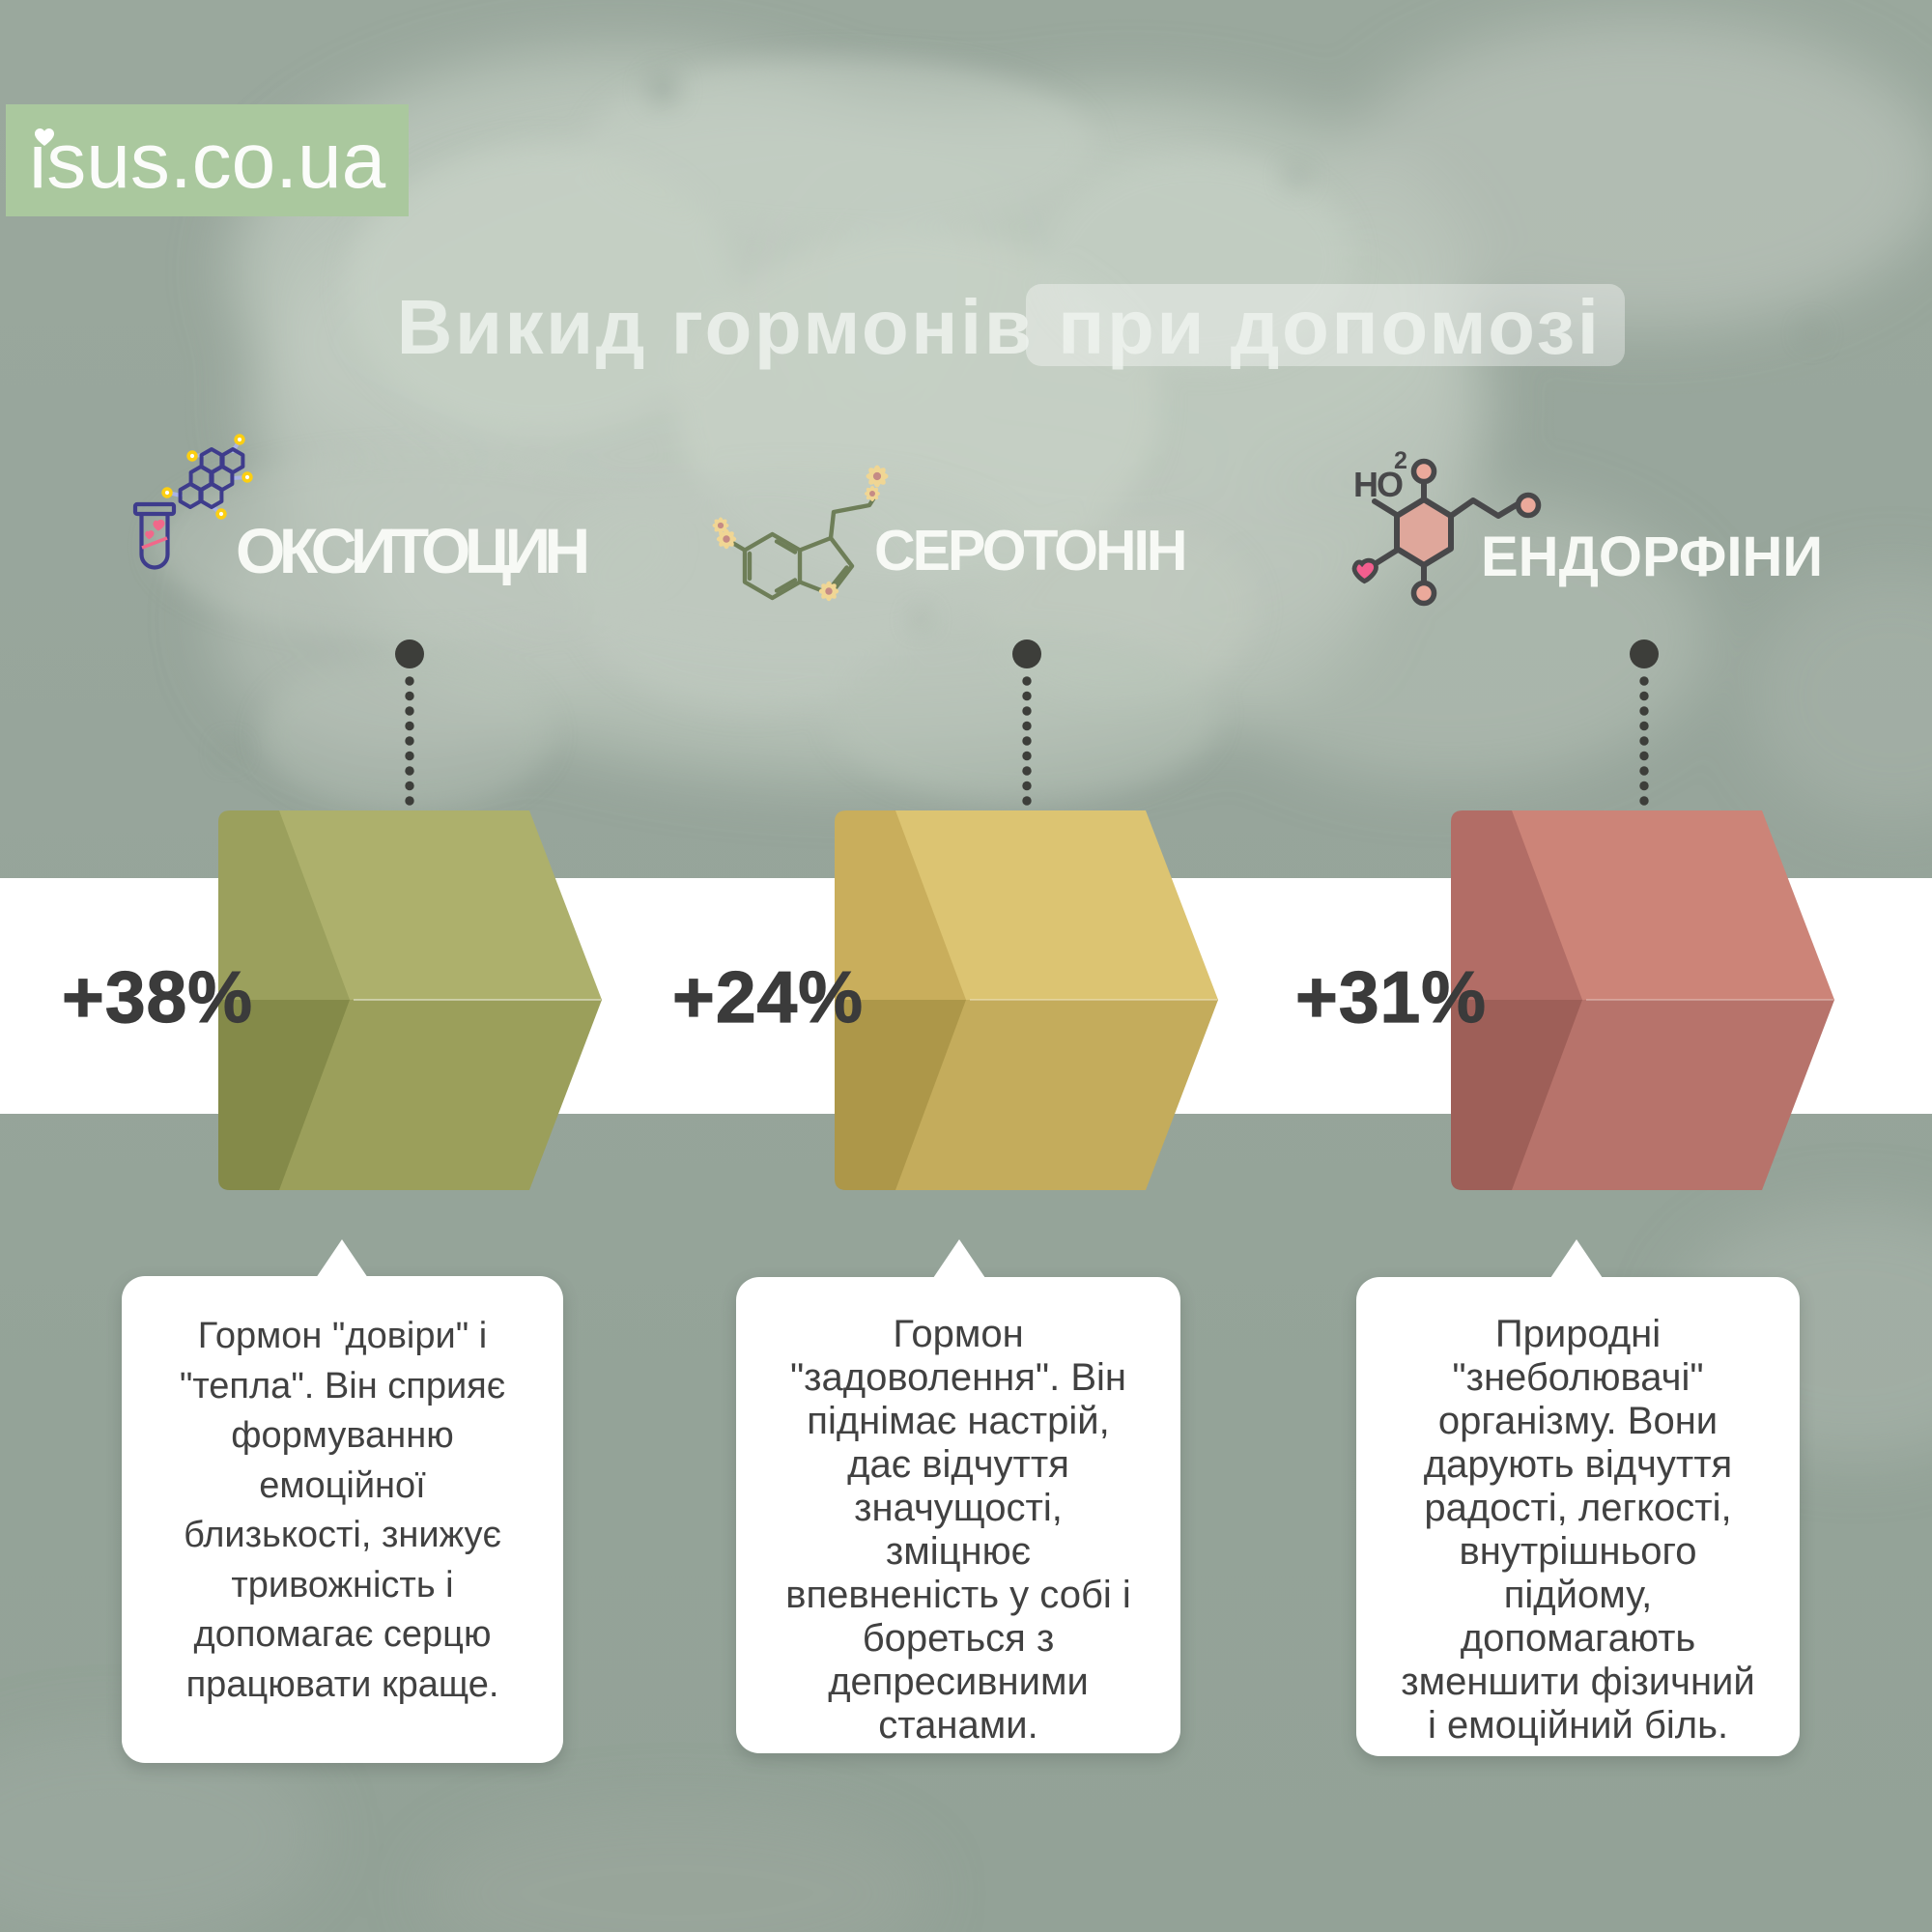 Image resolution: width=1932 pixels, height=1932 pixels. I want to click on svg-text: HO, so click(1378, 484).